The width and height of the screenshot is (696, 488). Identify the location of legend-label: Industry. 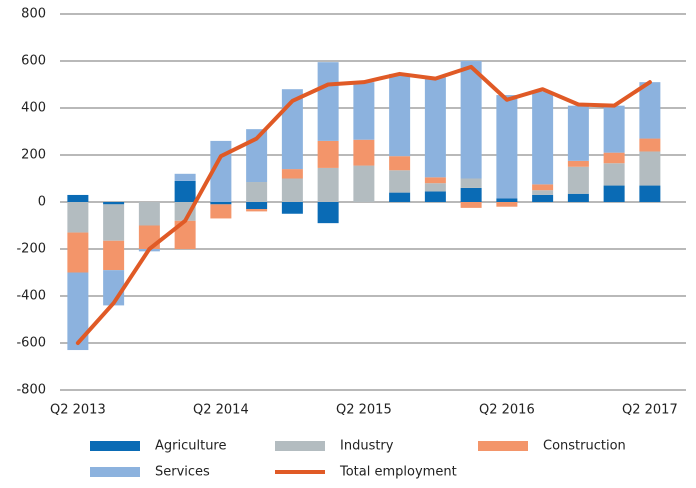
(367, 446).